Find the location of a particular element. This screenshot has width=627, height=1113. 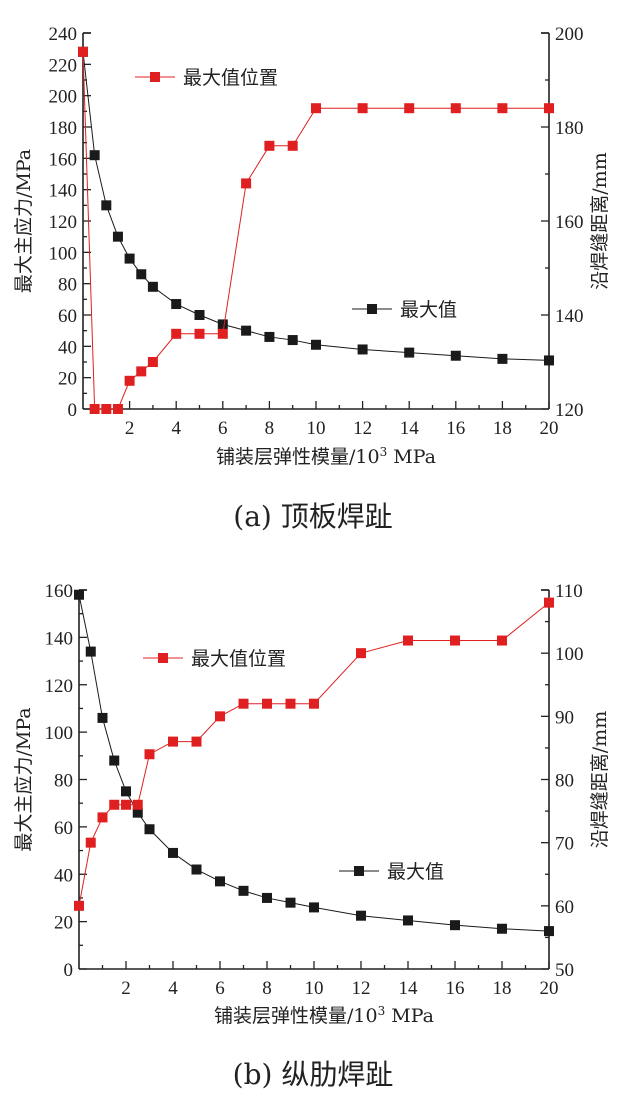

panel-caption: (a) 顶板焊趾 is located at coordinates (312, 516).